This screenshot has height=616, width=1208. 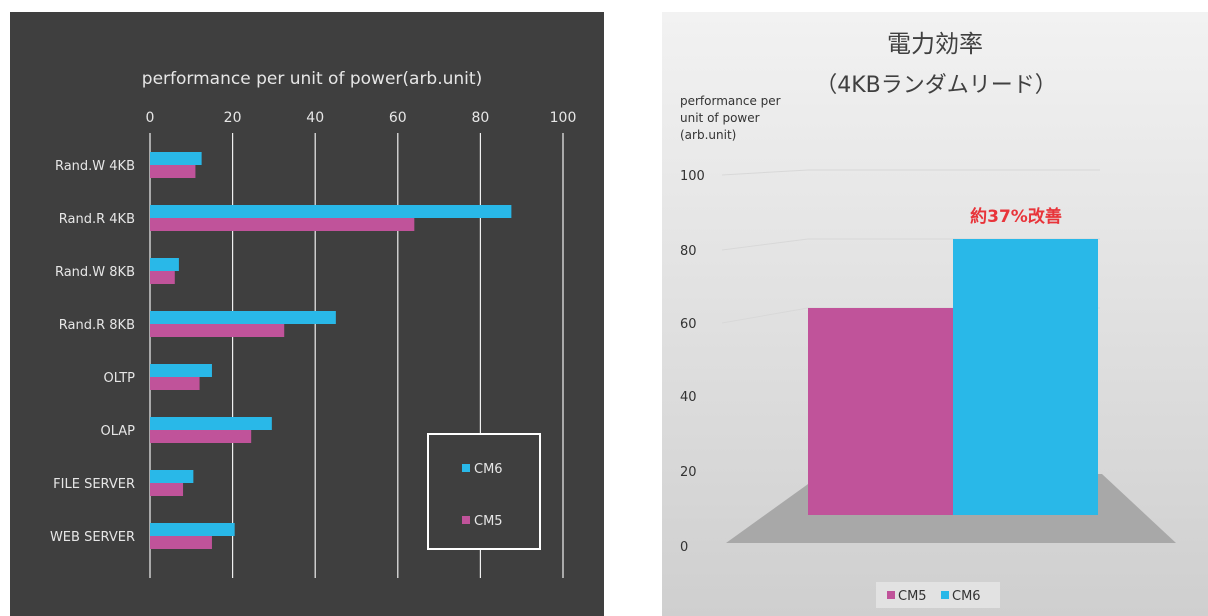 I want to click on right-y-axis-label-line2: unit of power, so click(x=720, y=118).